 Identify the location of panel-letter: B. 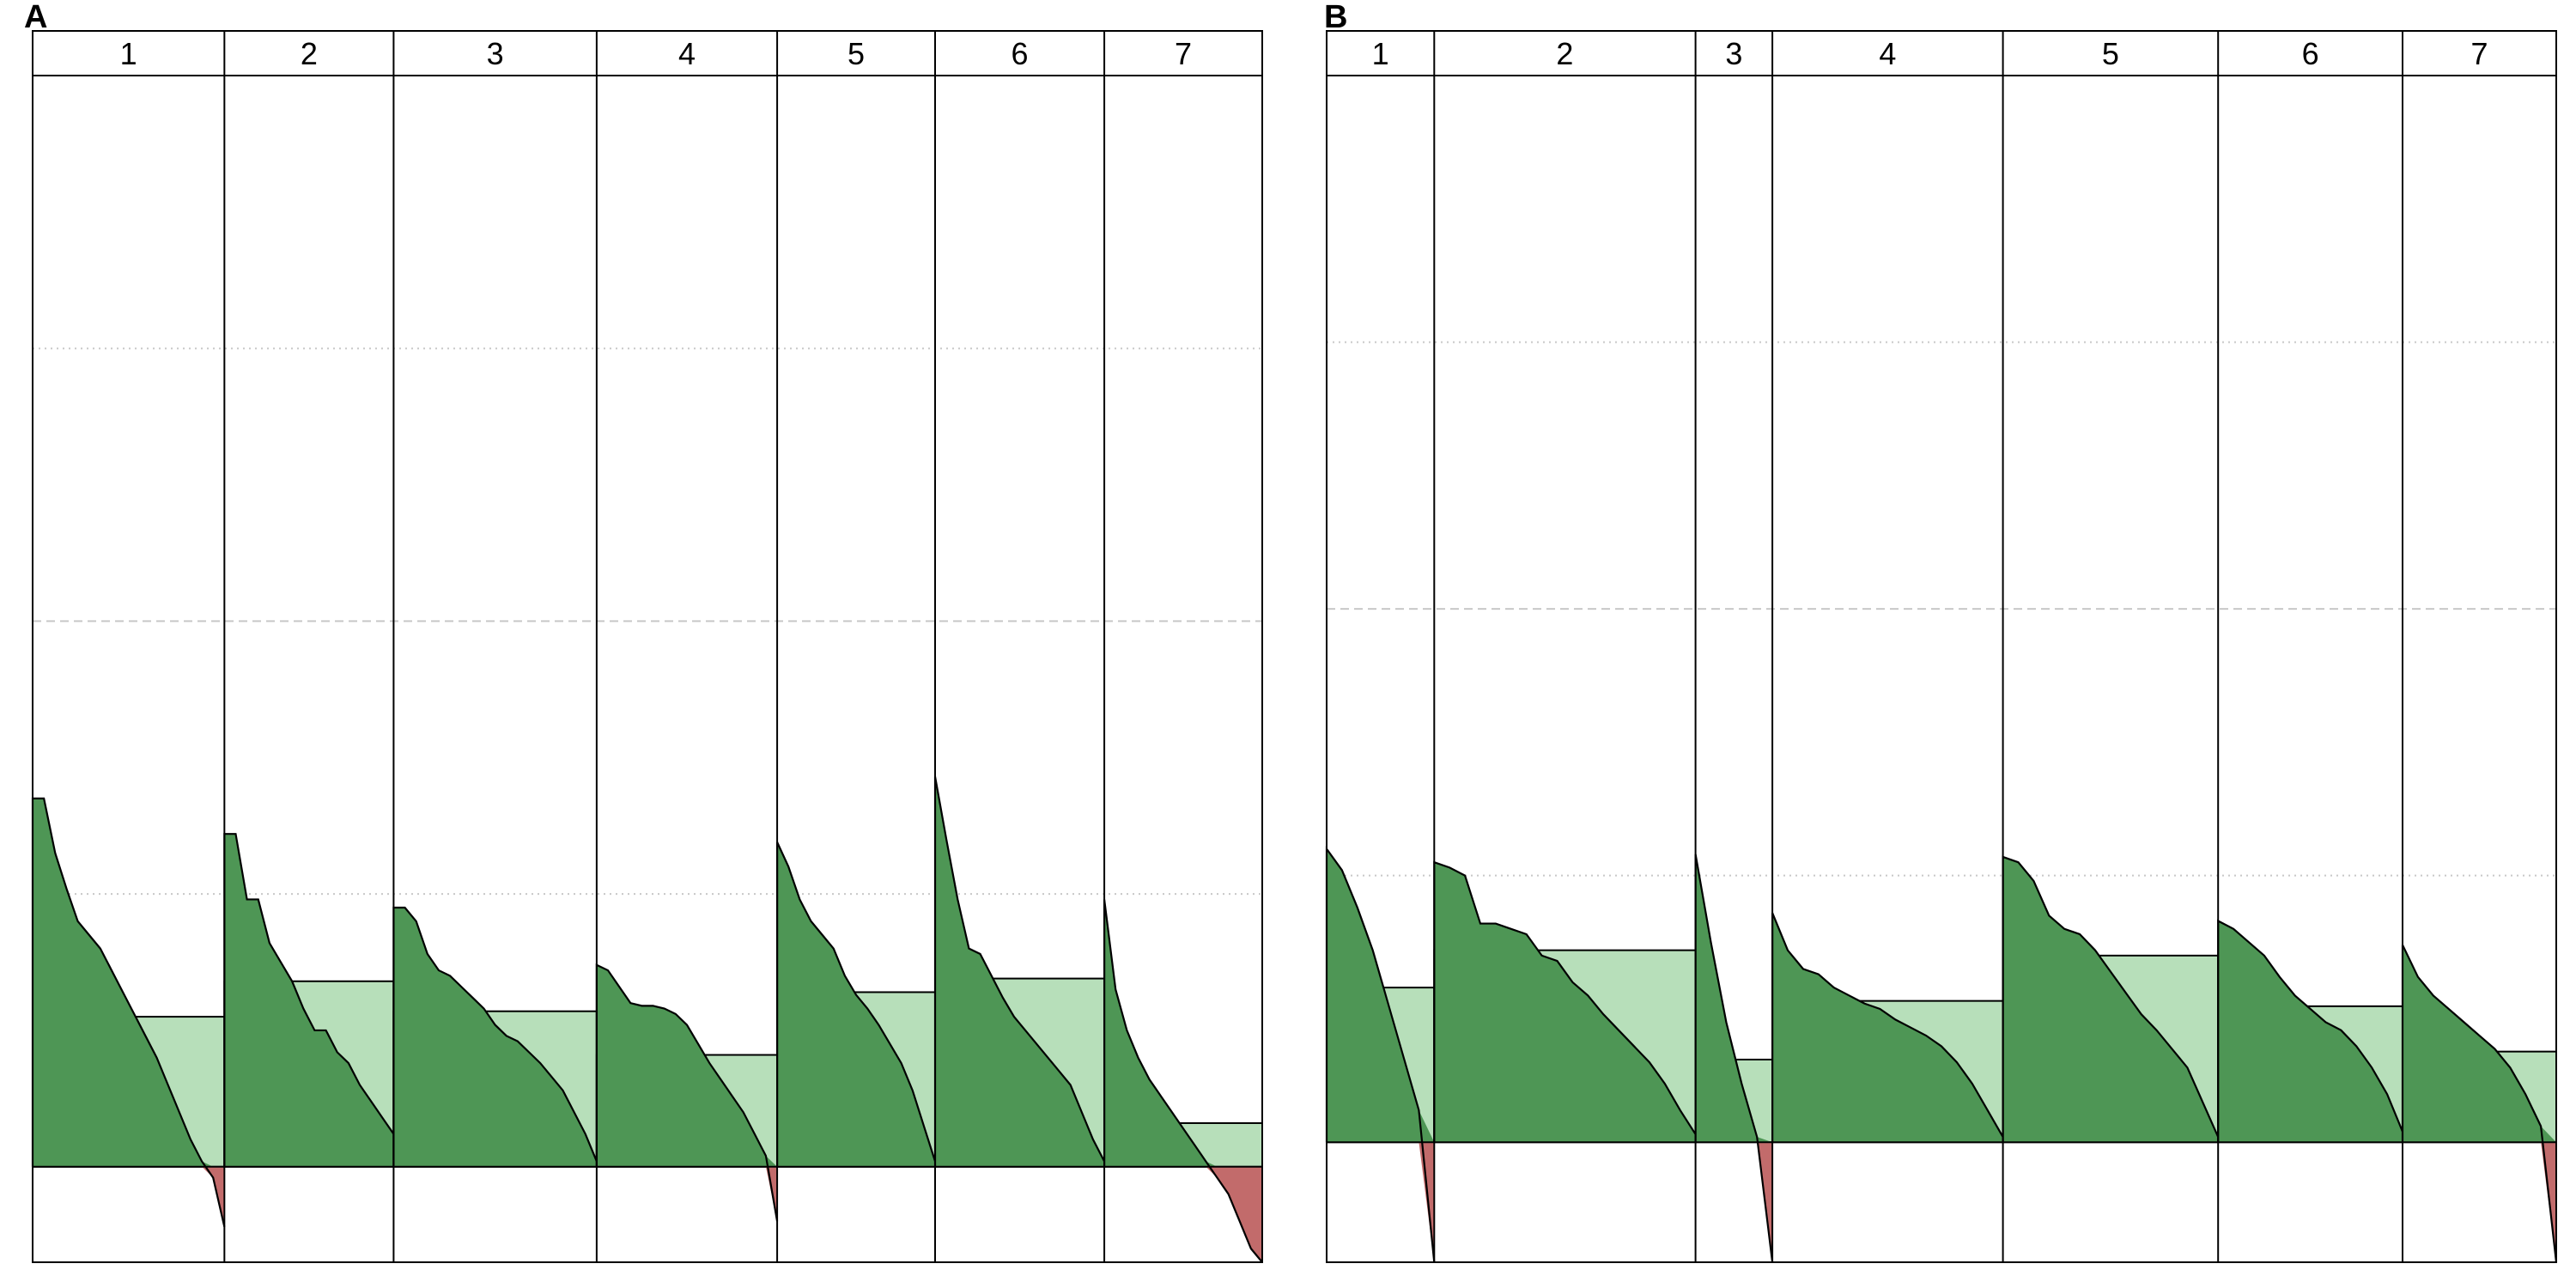
(1335, 17).